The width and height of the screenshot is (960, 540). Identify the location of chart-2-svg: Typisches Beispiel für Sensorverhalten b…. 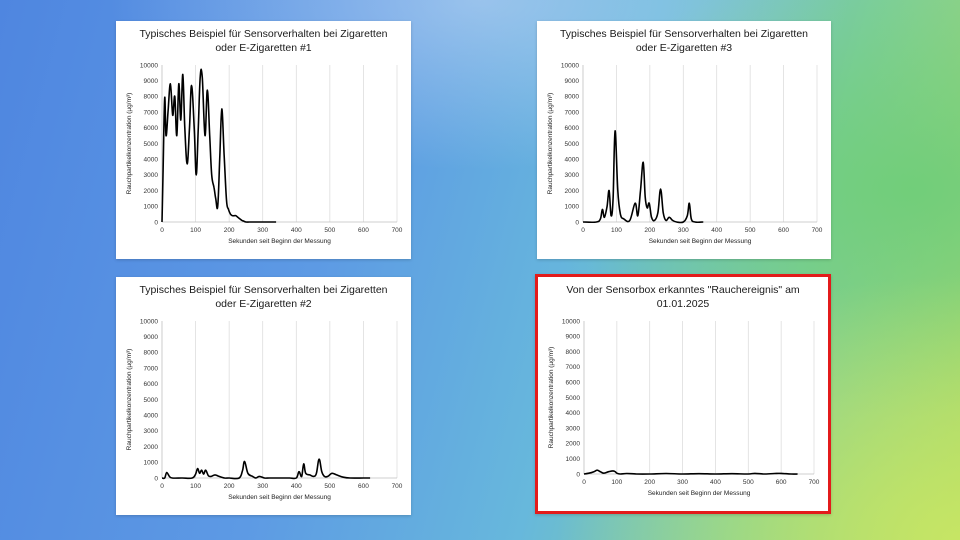
(264, 392).